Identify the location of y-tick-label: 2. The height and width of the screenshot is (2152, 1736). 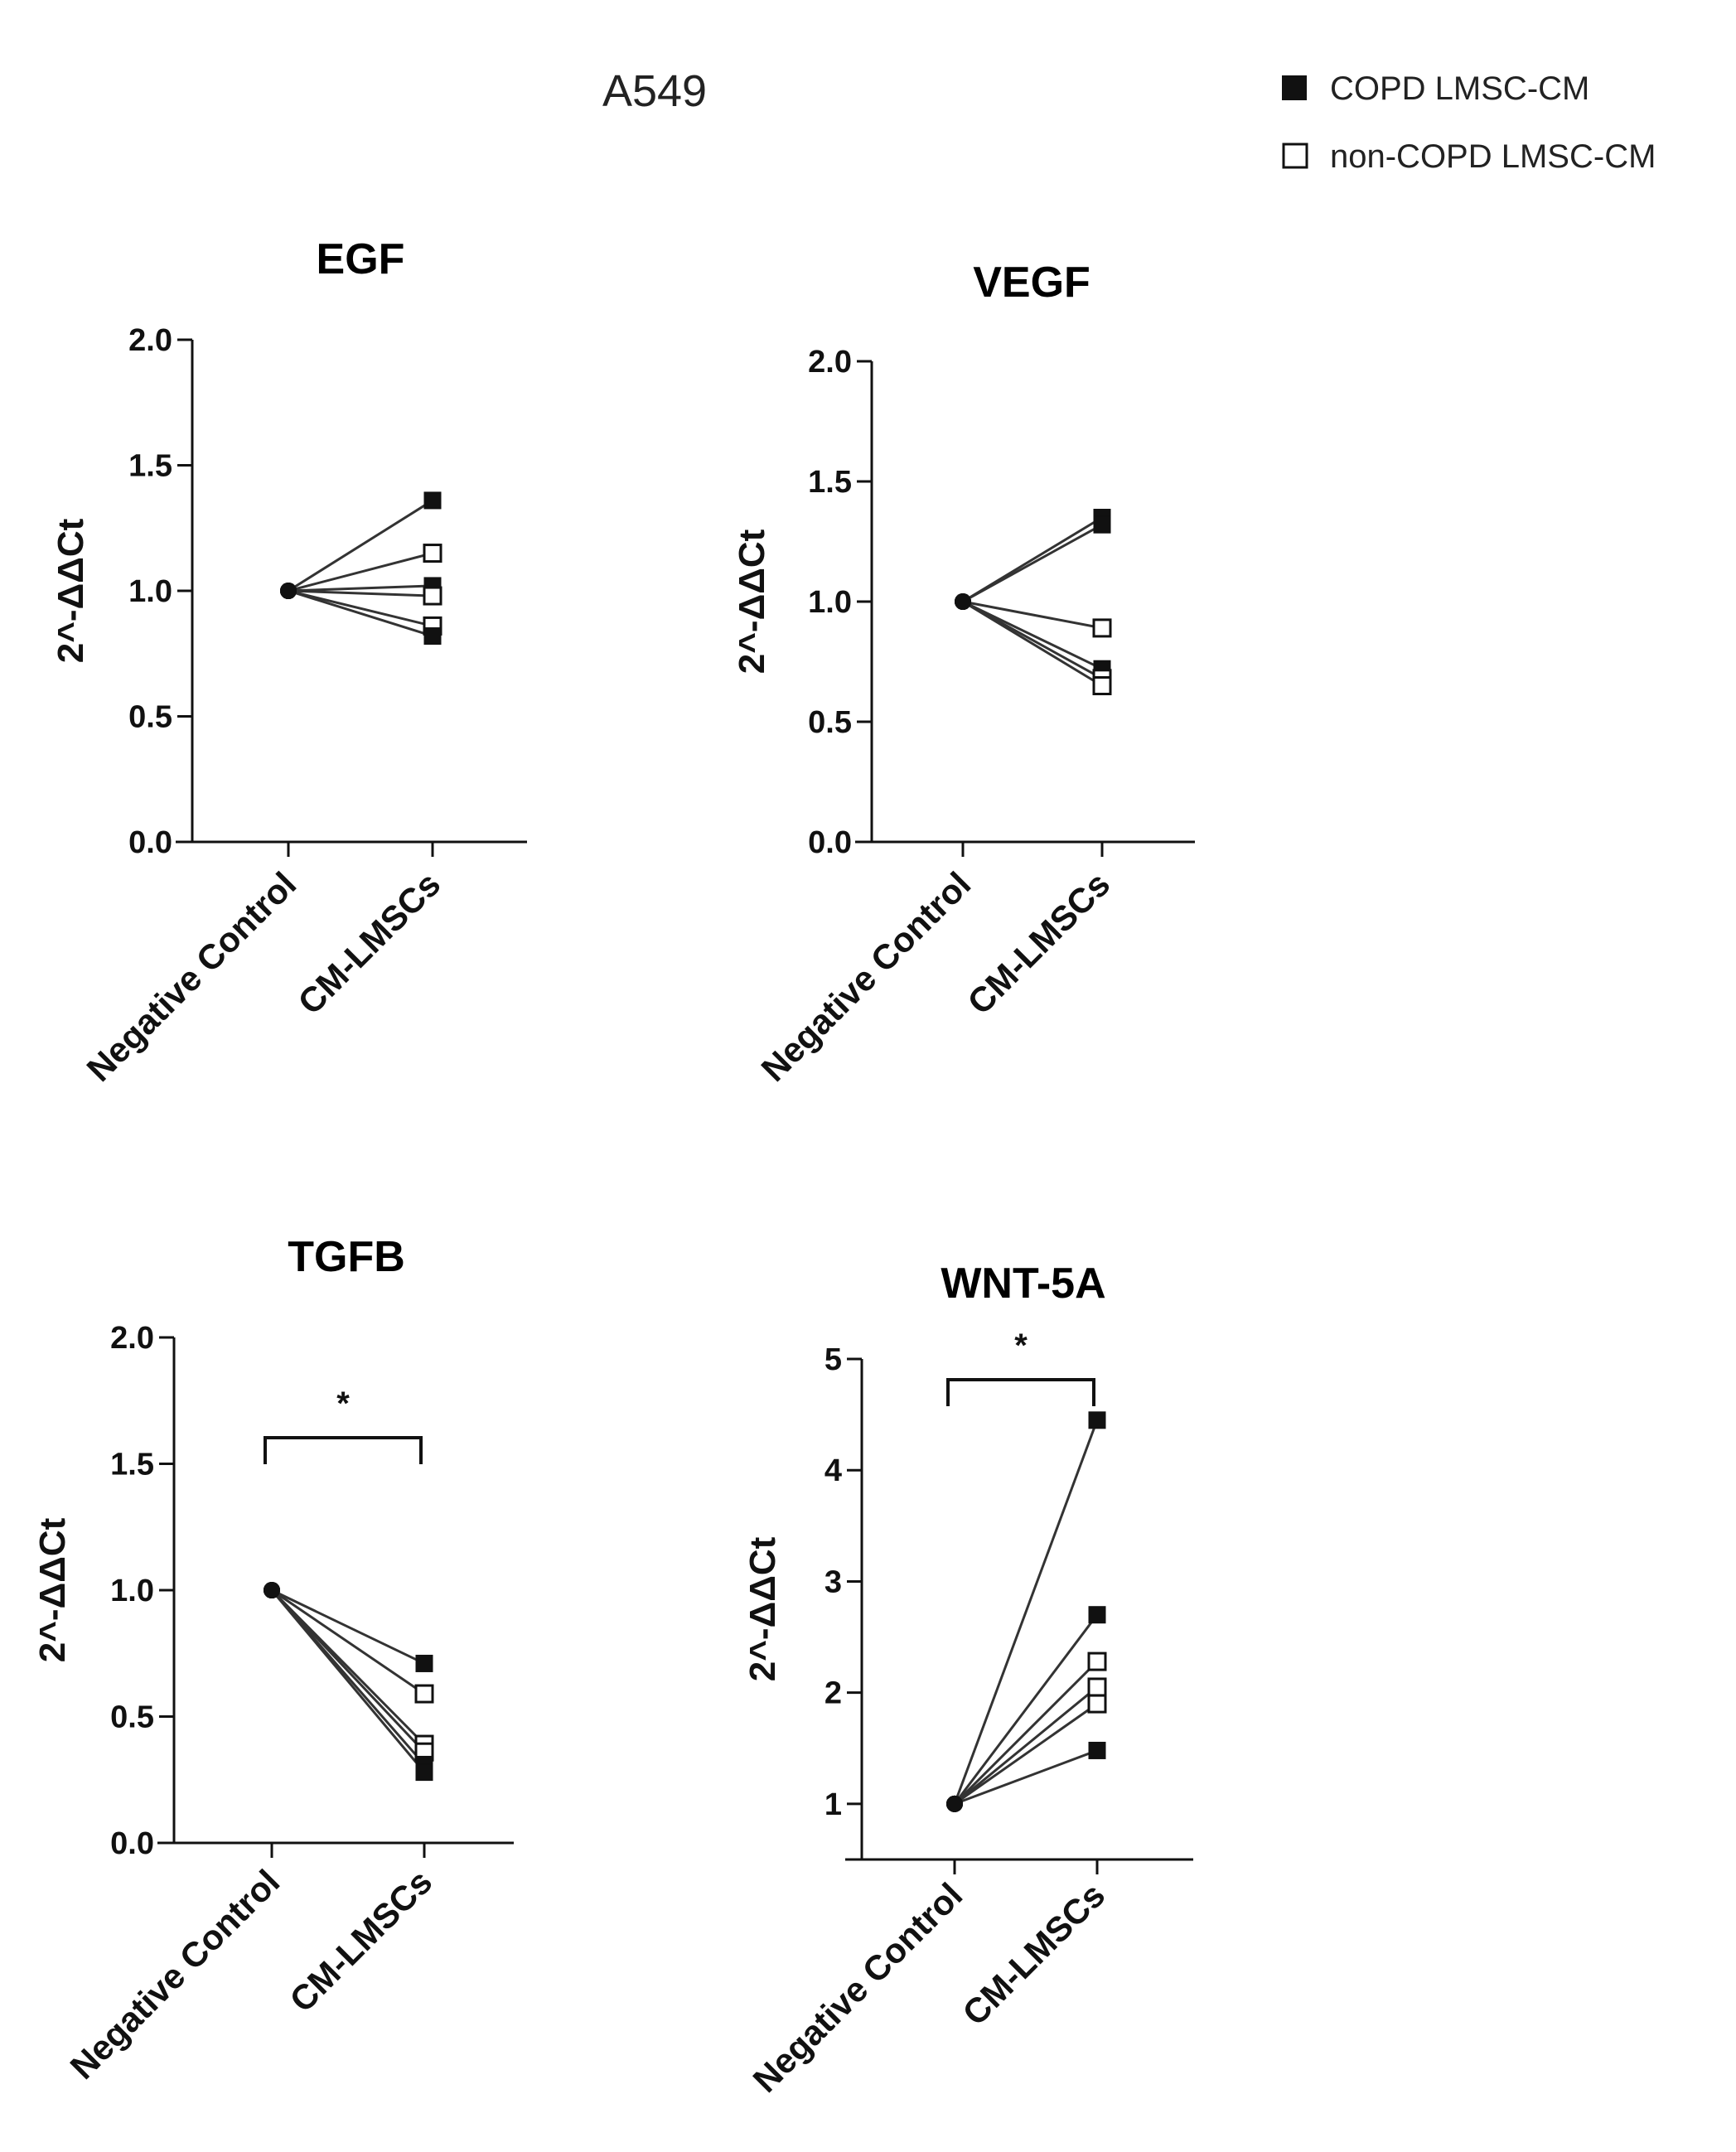
(833, 1694).